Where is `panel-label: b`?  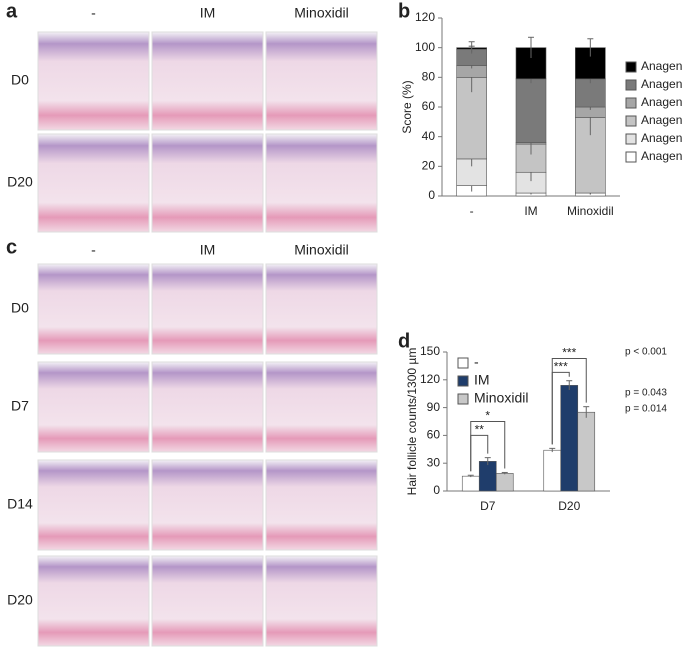 panel-label: b is located at coordinates (404, 11).